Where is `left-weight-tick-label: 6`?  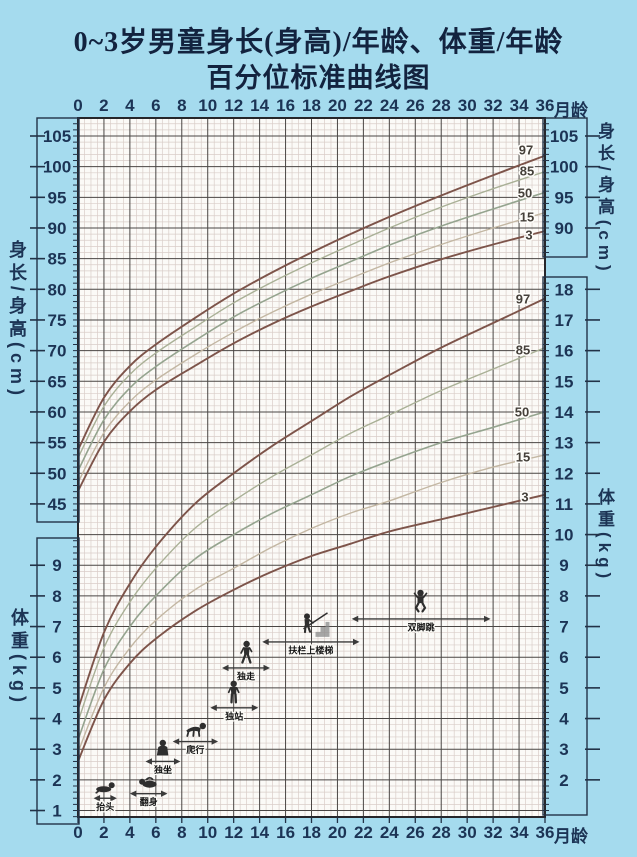
left-weight-tick-label: 6 is located at coordinates (56, 657).